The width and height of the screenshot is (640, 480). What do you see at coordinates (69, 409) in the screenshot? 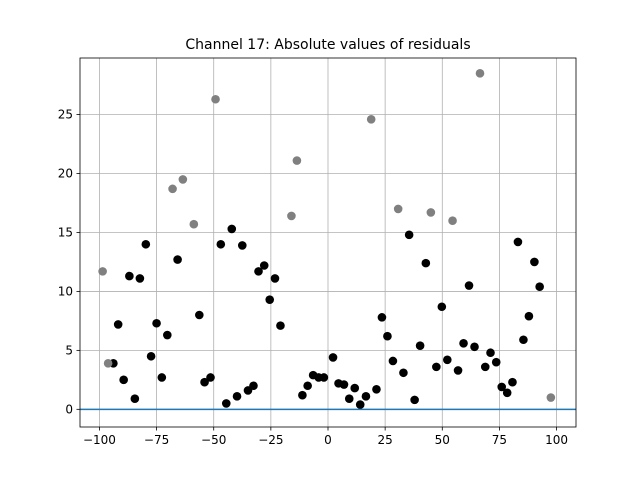
I see `y-tick-label: 0` at bounding box center [69, 409].